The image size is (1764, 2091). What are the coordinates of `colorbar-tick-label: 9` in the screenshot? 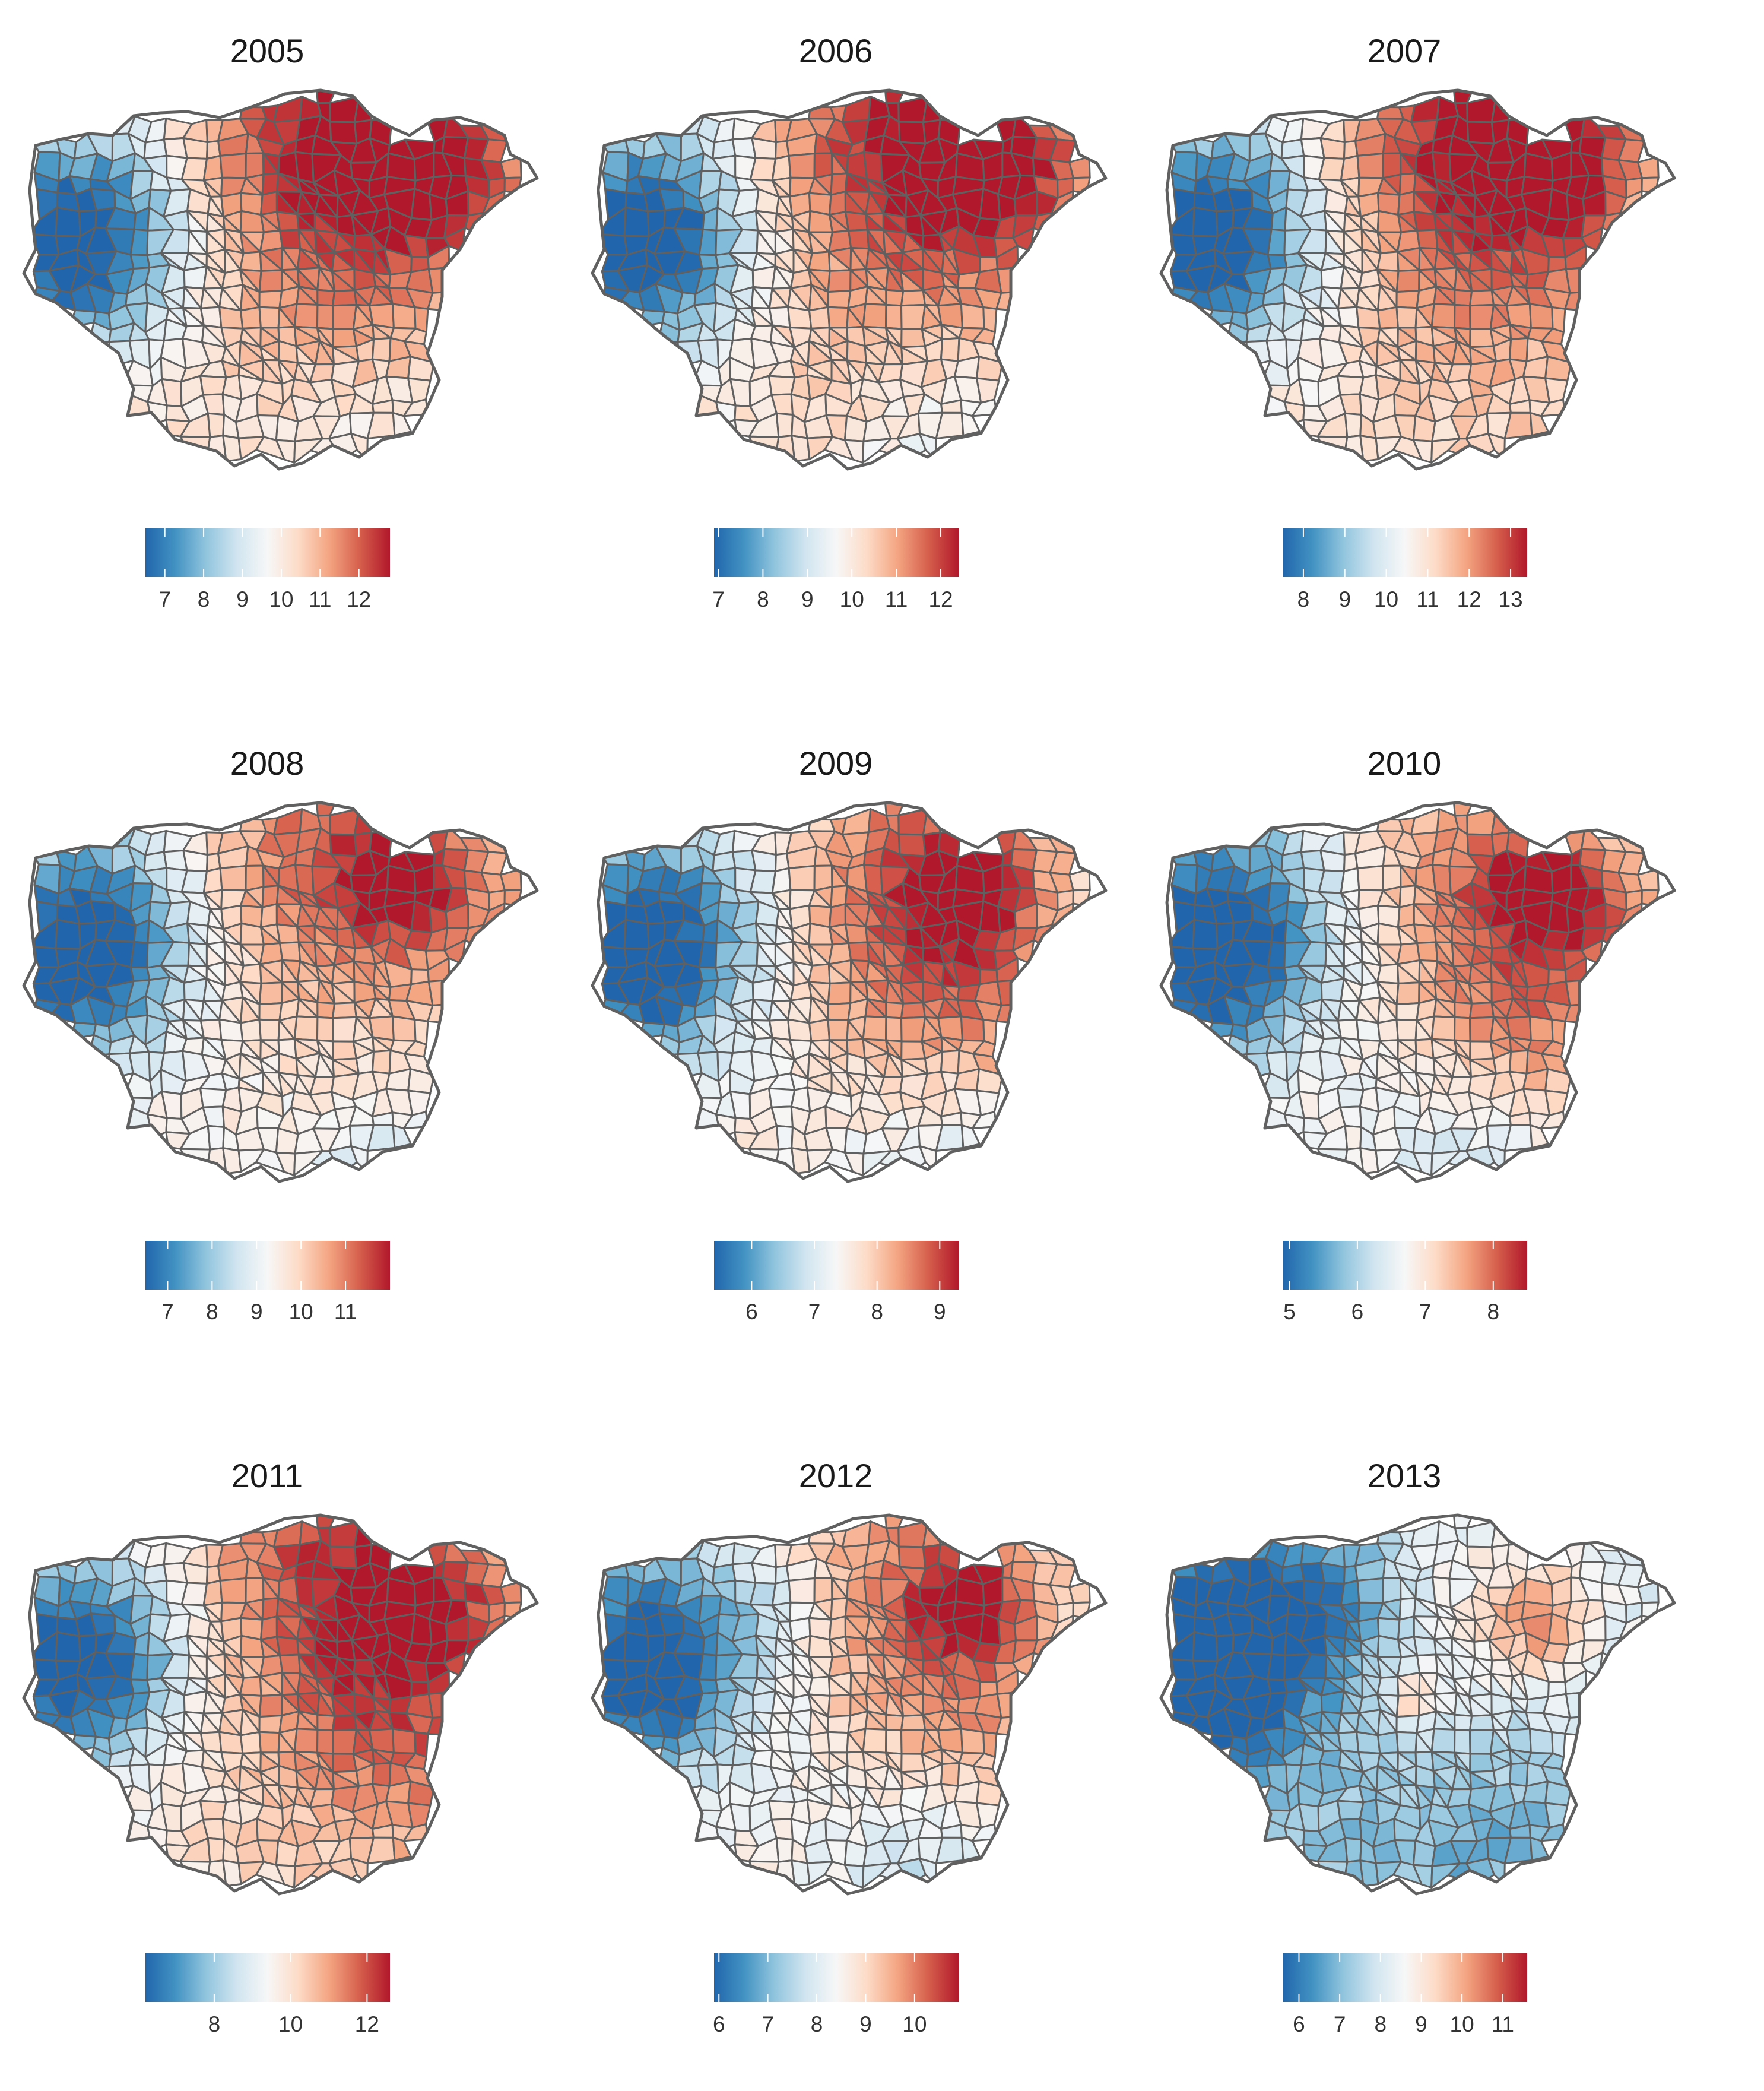 It's located at (865, 2024).